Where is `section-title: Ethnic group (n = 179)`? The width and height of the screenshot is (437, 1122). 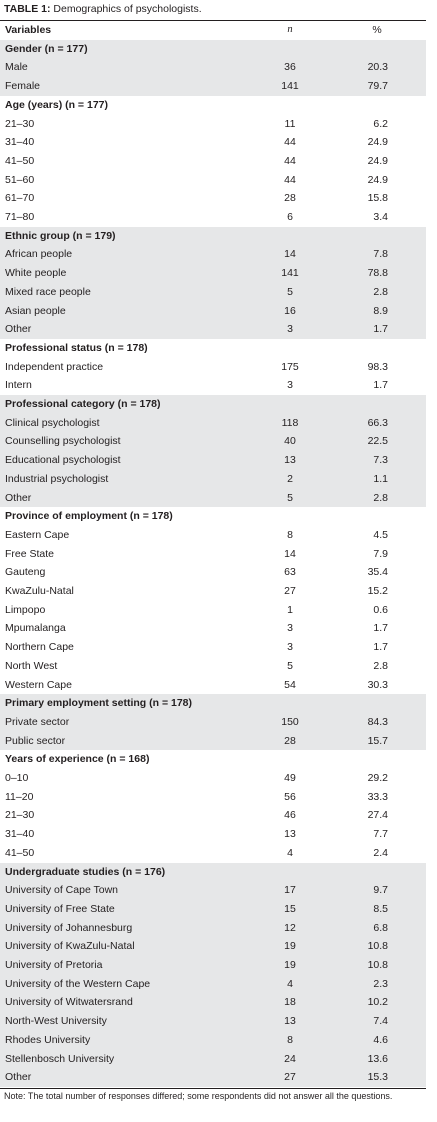 section-title: Ethnic group (n = 179) is located at coordinates (60, 235).